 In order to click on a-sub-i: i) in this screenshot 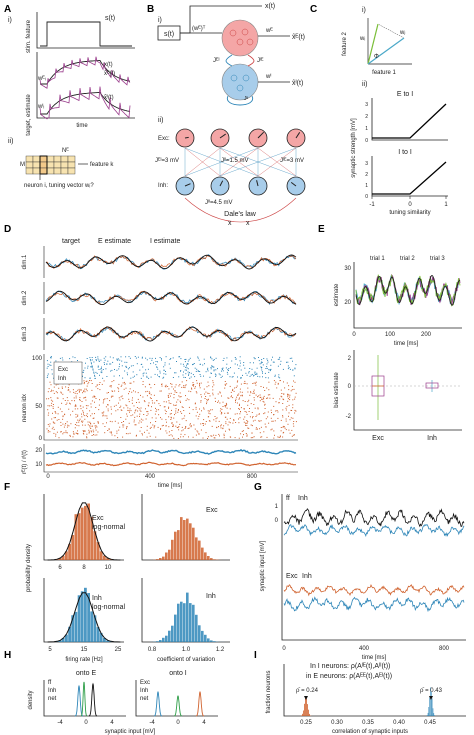, I will do `click(10, 20)`.